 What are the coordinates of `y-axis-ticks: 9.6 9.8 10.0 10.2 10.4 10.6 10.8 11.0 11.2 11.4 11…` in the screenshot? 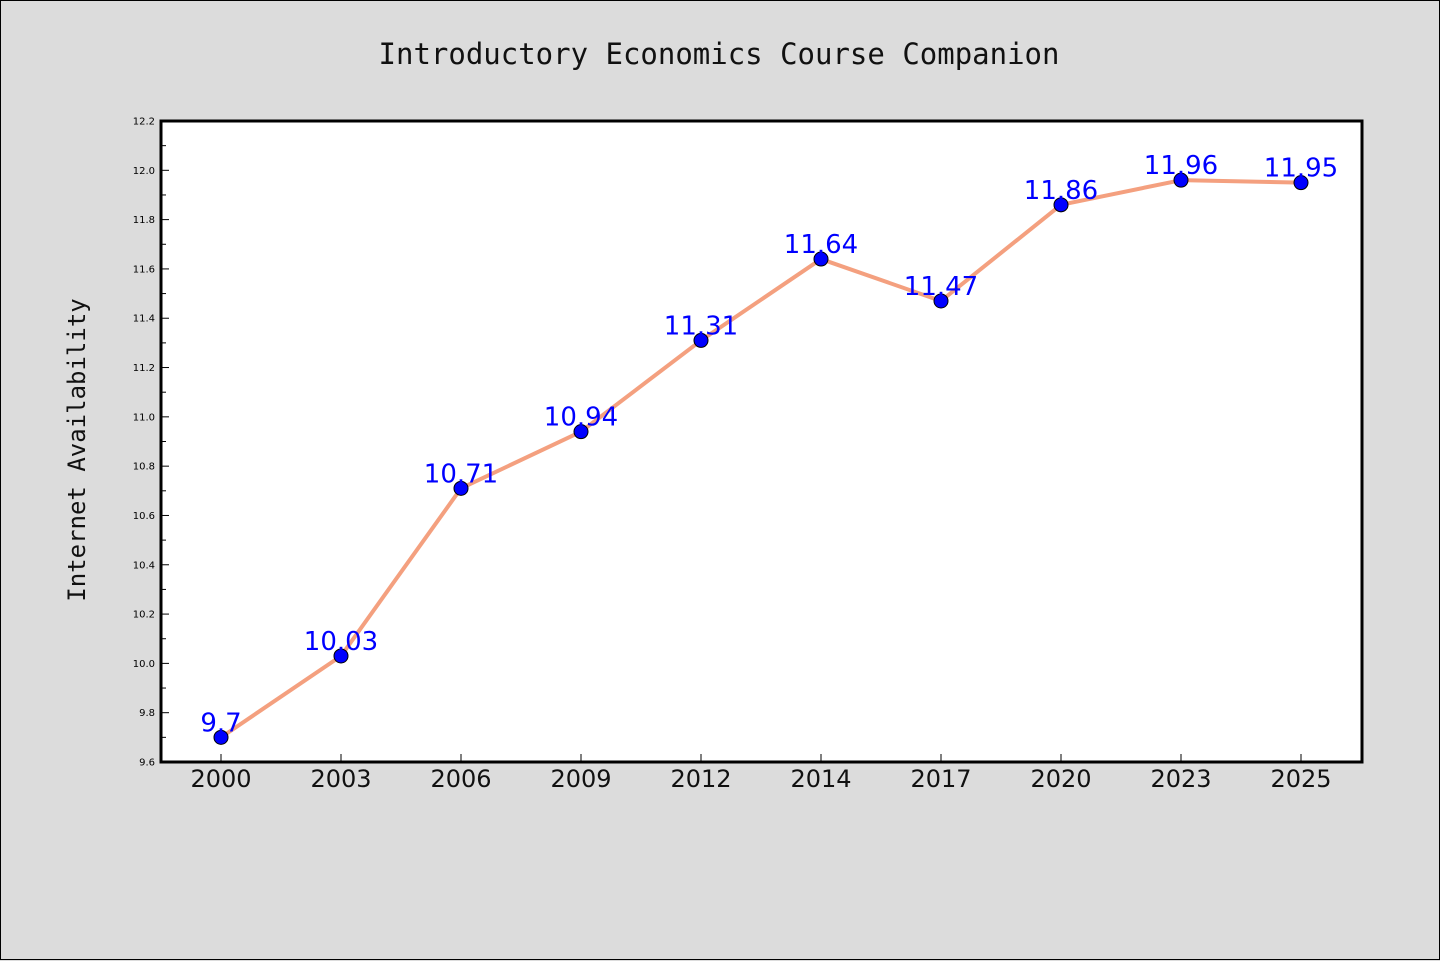 It's located at (151, 443).